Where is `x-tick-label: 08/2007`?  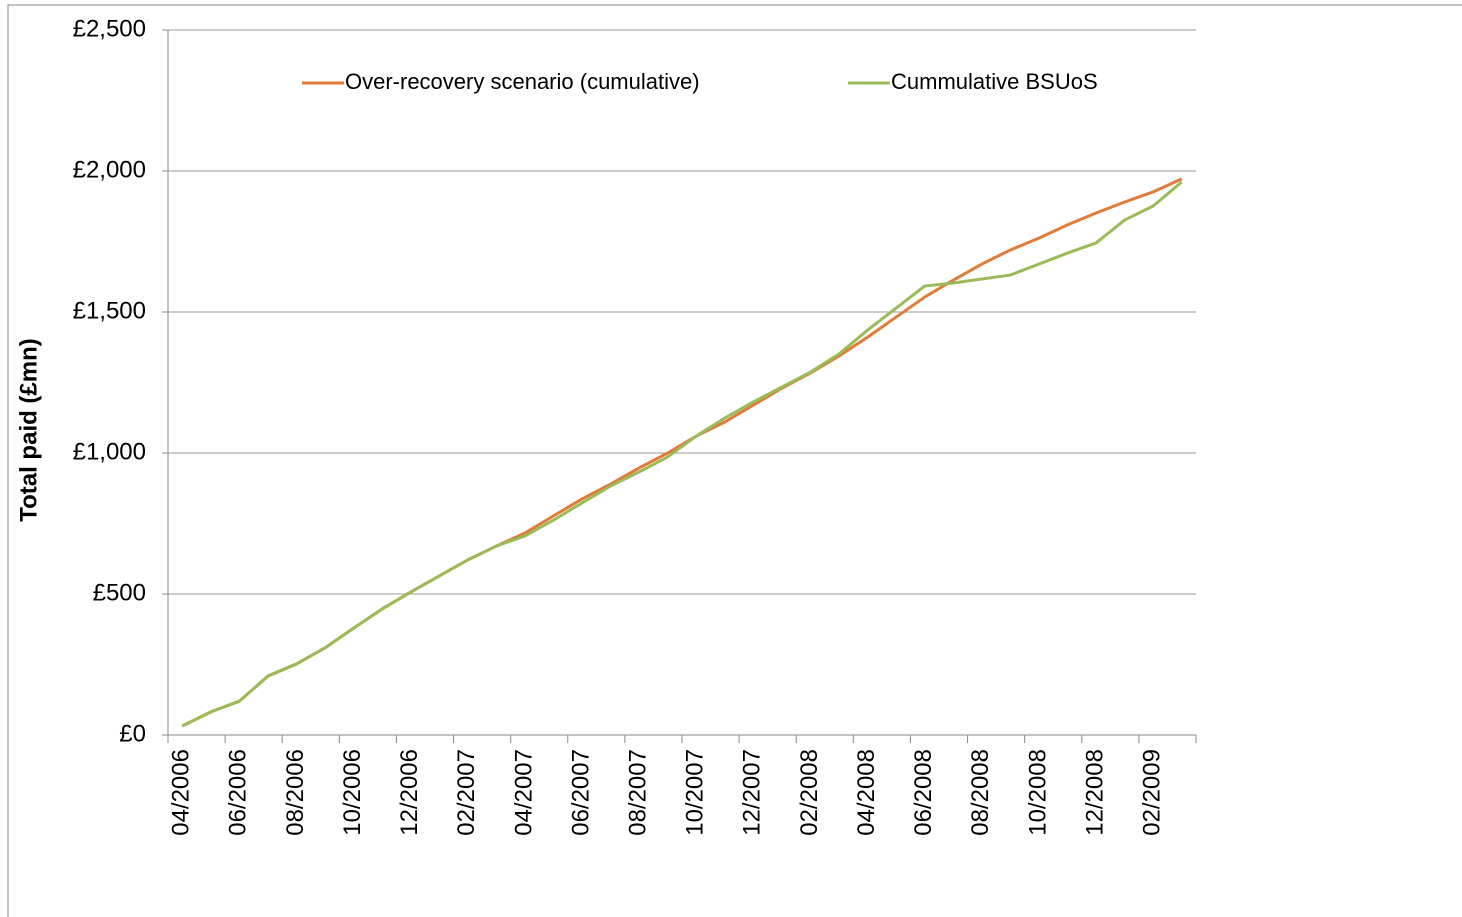 x-tick-label: 08/2007 is located at coordinates (638, 792).